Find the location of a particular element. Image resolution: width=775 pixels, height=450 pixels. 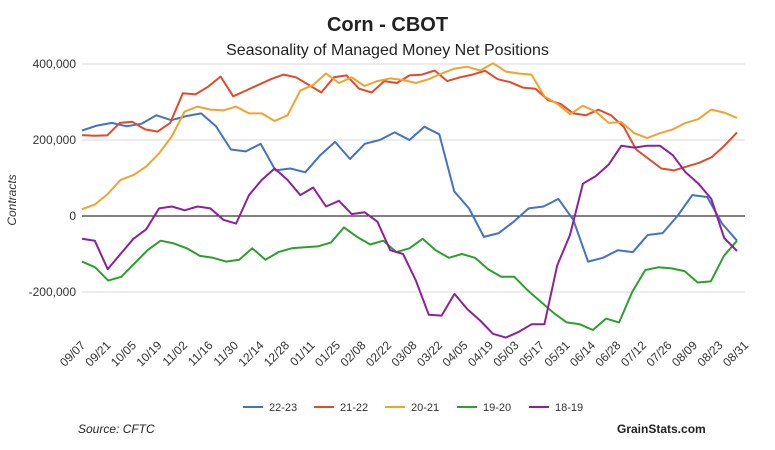

y-tick-label: -200,000 is located at coordinates (53, 292).